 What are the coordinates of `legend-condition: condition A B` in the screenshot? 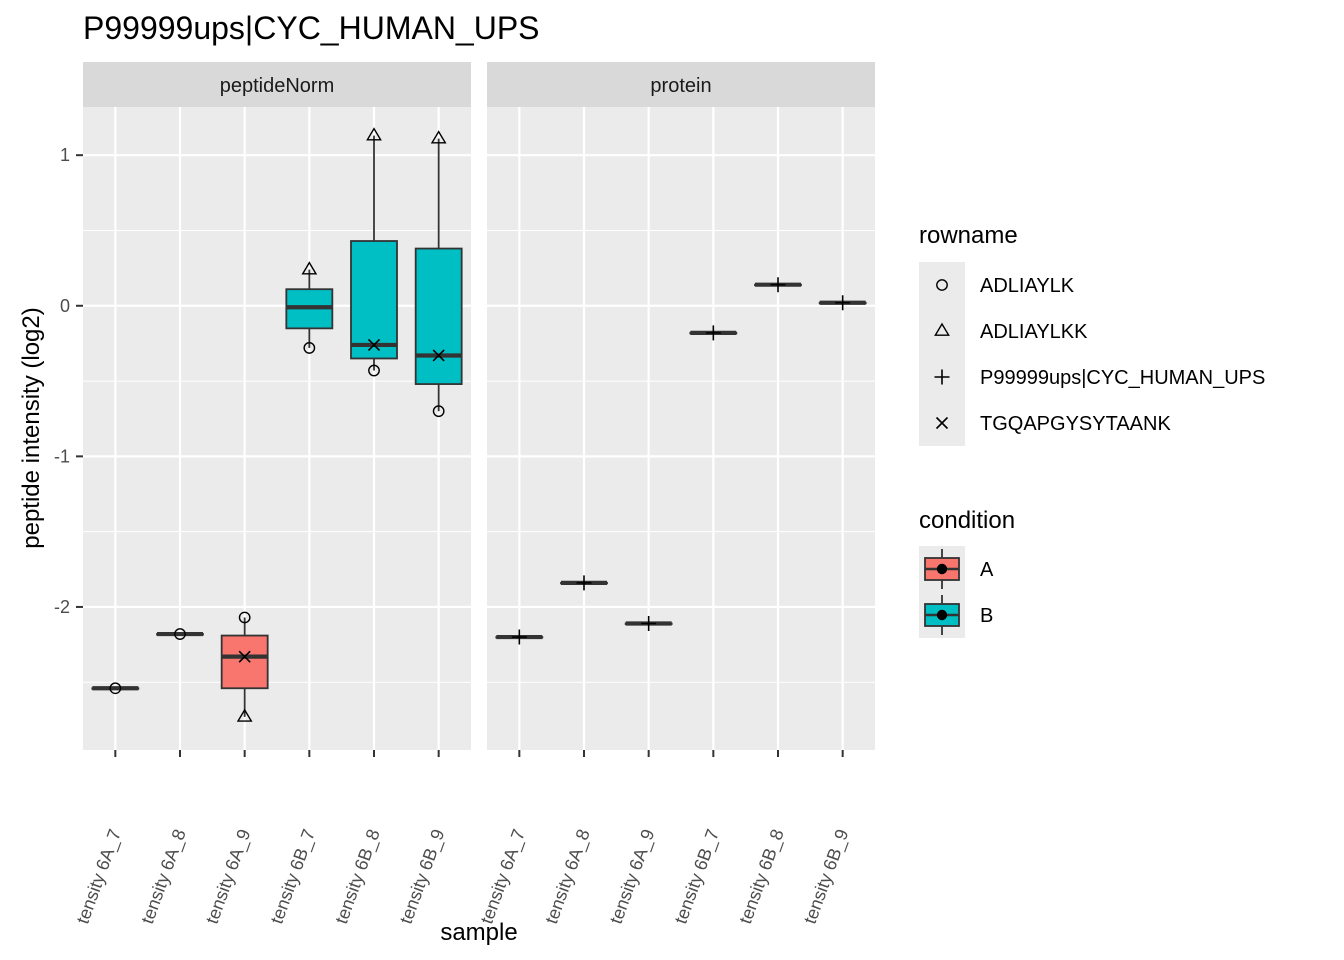 It's located at (967, 572).